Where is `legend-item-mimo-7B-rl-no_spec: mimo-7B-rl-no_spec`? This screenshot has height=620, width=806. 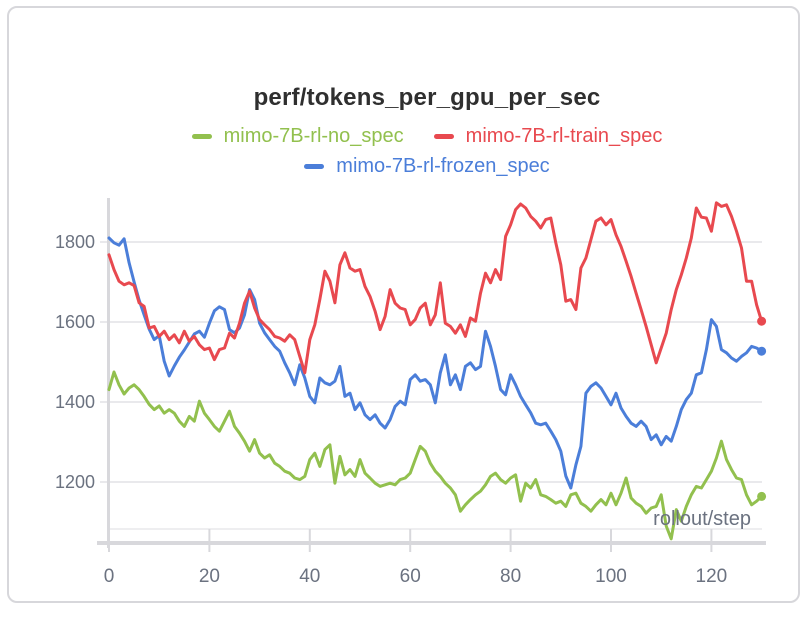 legend-item-mimo-7B-rl-no_spec: mimo-7B-rl-no_spec is located at coordinates (297, 136).